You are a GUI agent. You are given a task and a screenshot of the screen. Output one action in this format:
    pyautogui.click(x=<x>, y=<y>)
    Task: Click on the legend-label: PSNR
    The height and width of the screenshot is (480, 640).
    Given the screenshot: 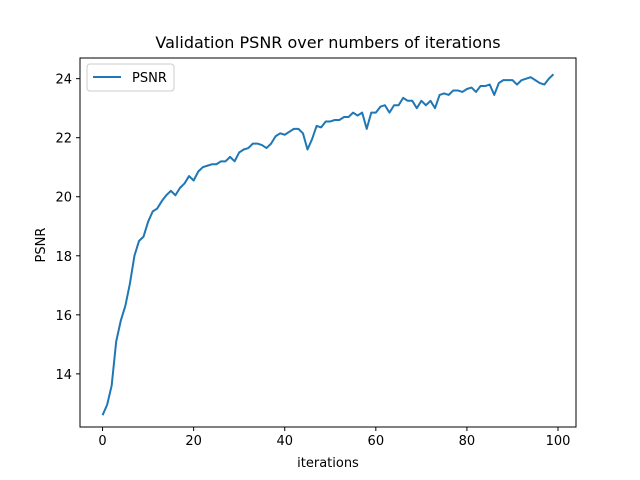 What is the action you would take?
    pyautogui.click(x=149, y=78)
    